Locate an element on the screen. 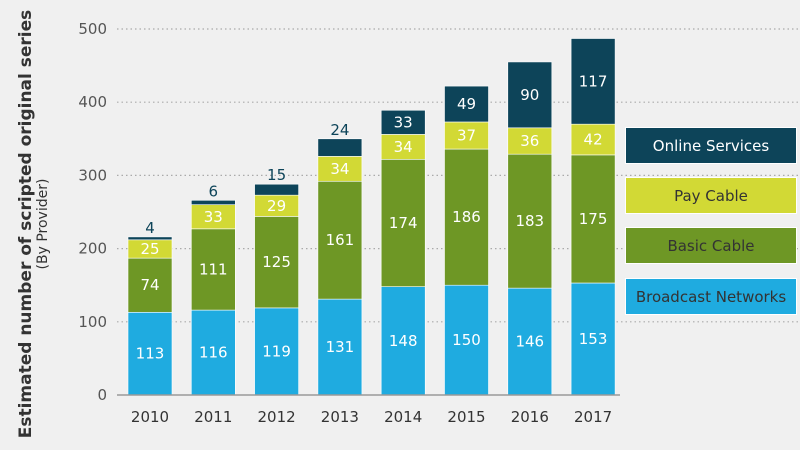  legend-item-online-services: Online Services is located at coordinates (711, 145).